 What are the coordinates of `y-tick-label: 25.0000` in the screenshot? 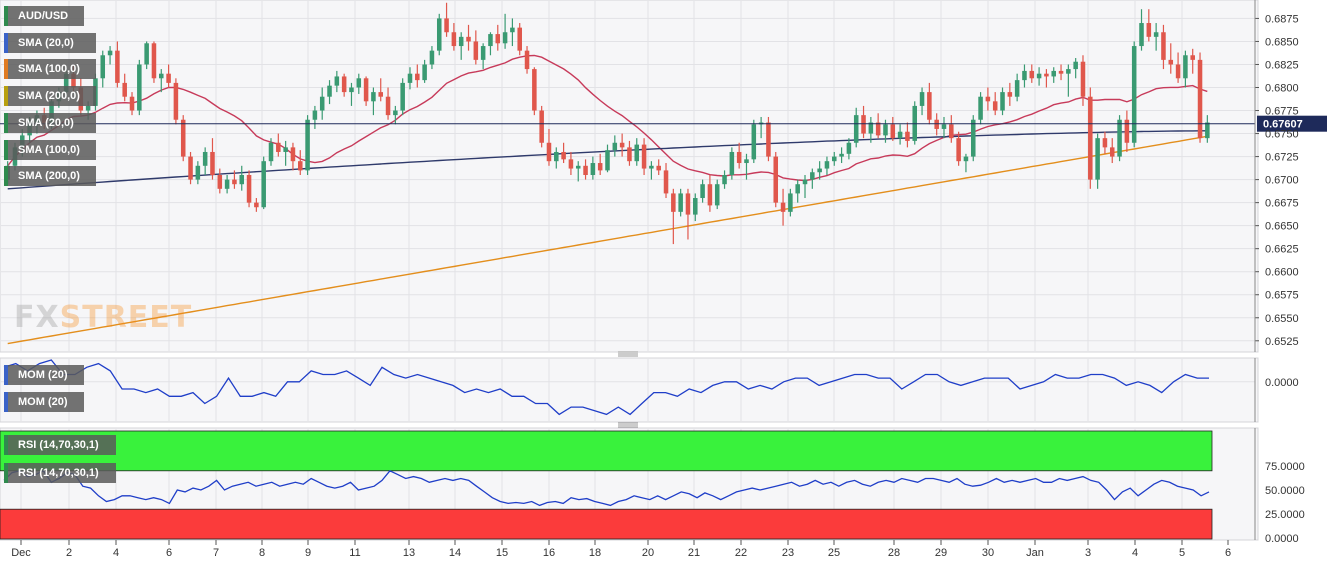 It's located at (1285, 515).